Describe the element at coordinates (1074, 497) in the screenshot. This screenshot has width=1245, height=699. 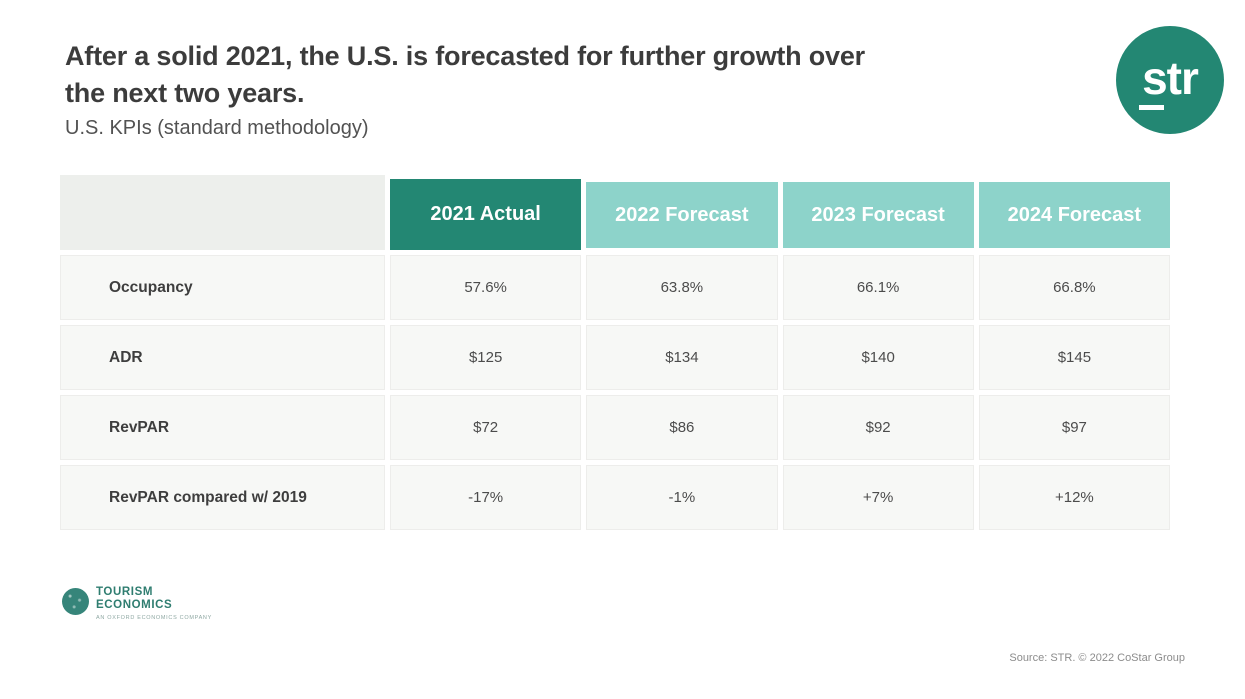
I see `cell-revpar-vs-2019-2024: +12%` at that location.